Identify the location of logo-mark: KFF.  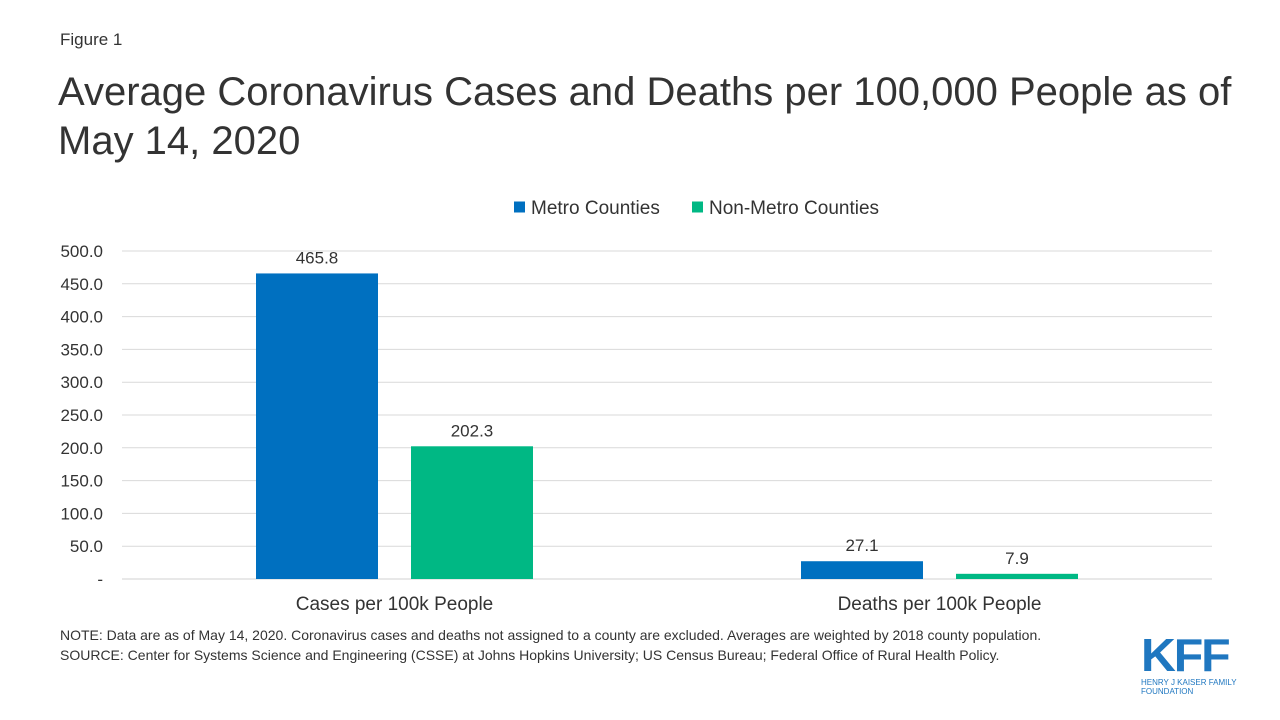
(1186, 655).